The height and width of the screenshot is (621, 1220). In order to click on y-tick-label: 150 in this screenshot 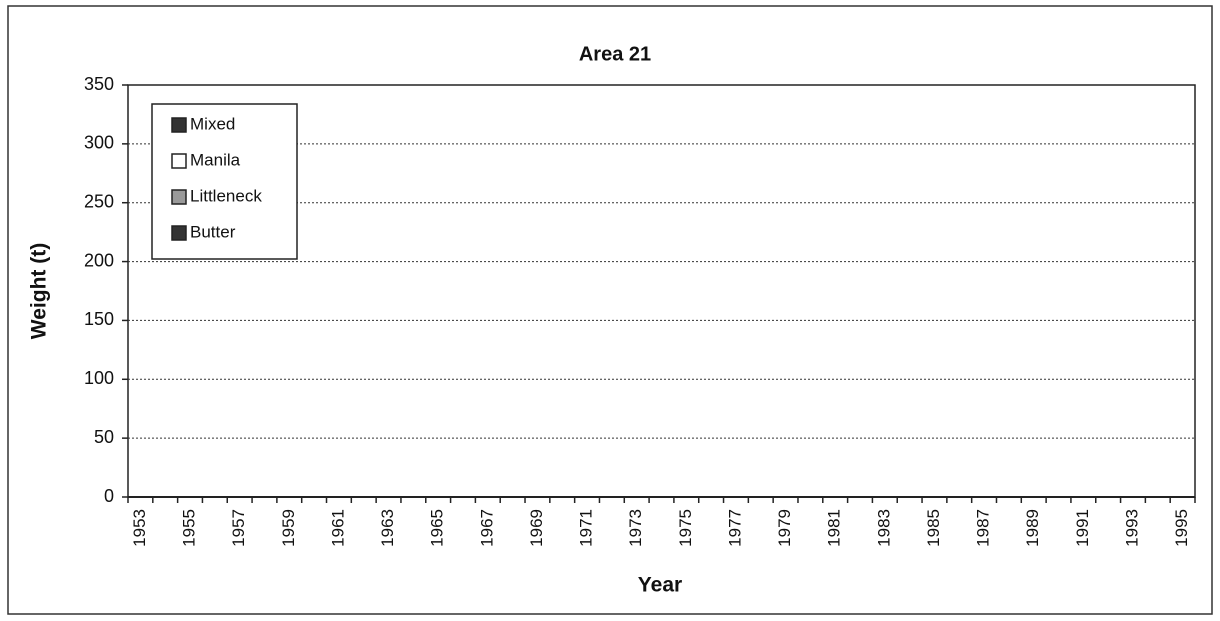, I will do `click(99, 319)`.